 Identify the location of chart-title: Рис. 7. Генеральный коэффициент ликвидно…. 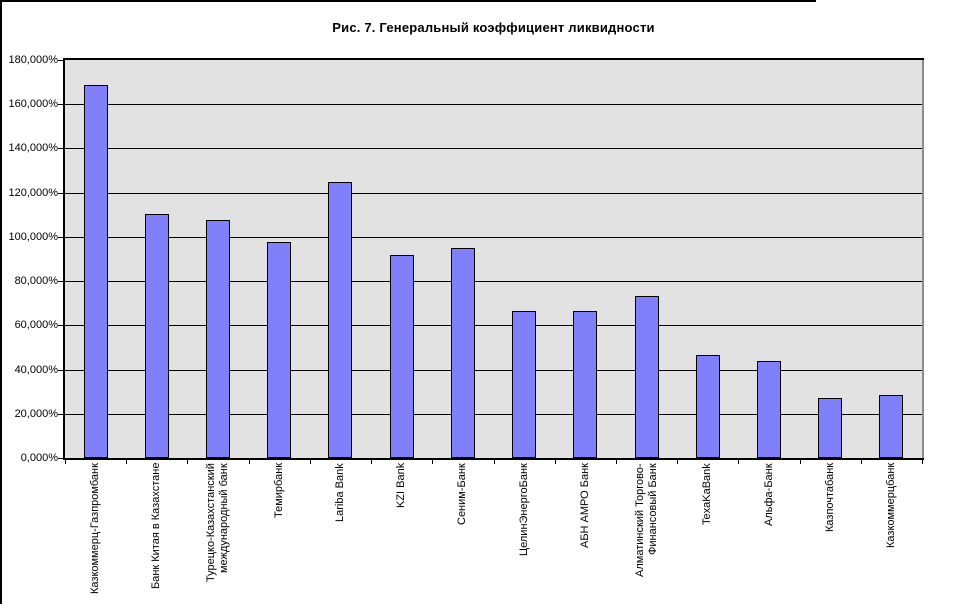
(493, 27).